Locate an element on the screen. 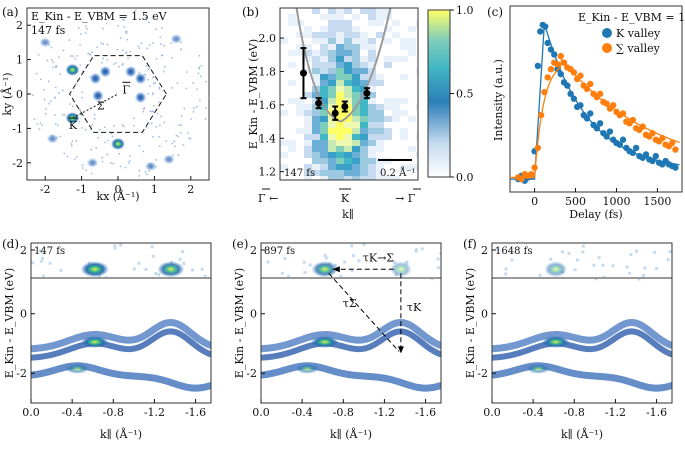 The height and width of the screenshot is (453, 685). peak-point is located at coordinates (345, 107).